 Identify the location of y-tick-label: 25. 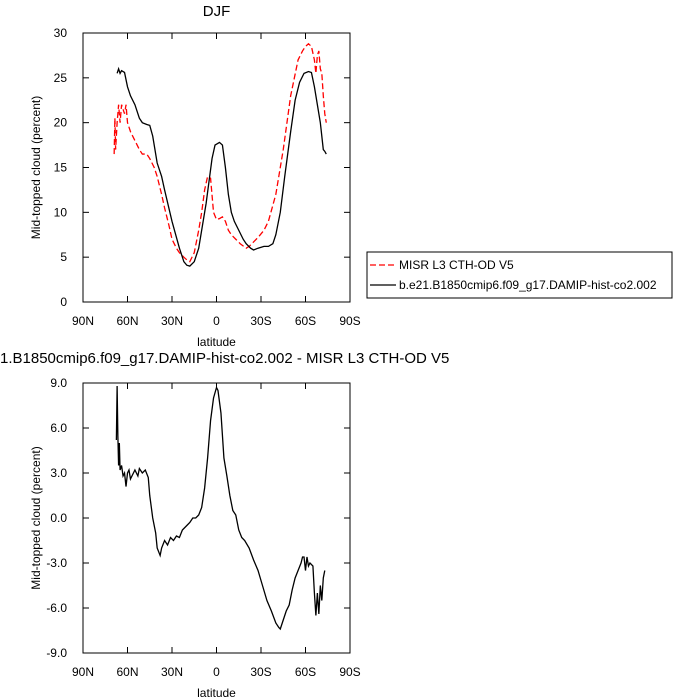
(61, 78).